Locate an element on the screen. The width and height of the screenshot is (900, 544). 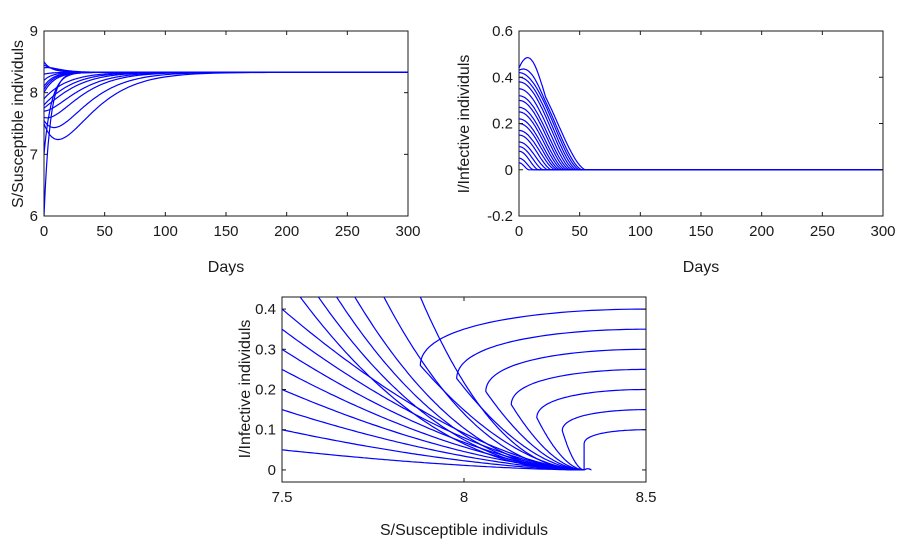
y-tick-label: 0.1 is located at coordinates (265, 430).